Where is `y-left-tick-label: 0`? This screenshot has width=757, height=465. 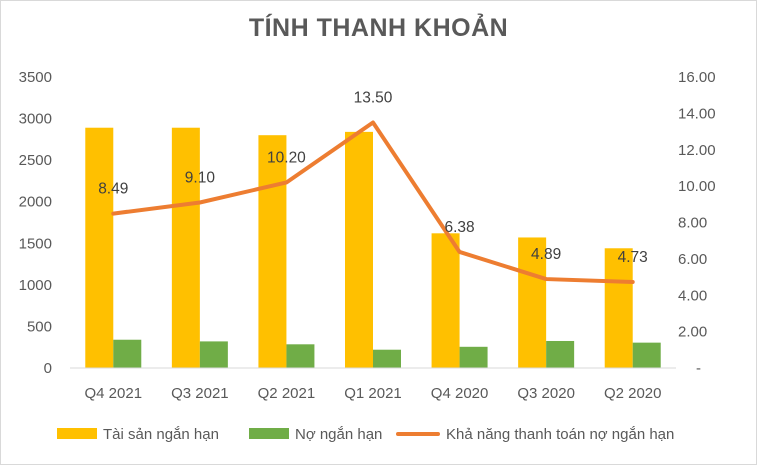
y-left-tick-label: 0 is located at coordinates (48, 368).